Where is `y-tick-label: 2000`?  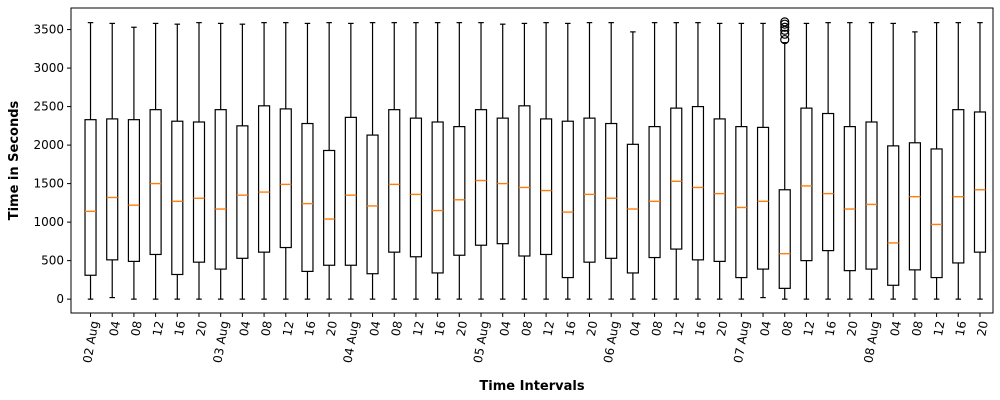 y-tick-label: 2000 is located at coordinates (48, 145).